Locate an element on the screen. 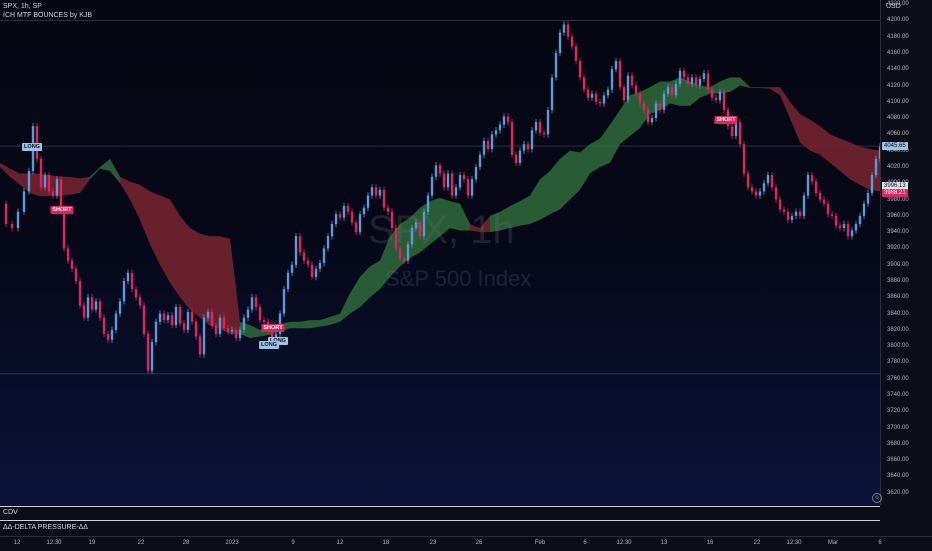  time-tick-label: 6 is located at coordinates (880, 543).